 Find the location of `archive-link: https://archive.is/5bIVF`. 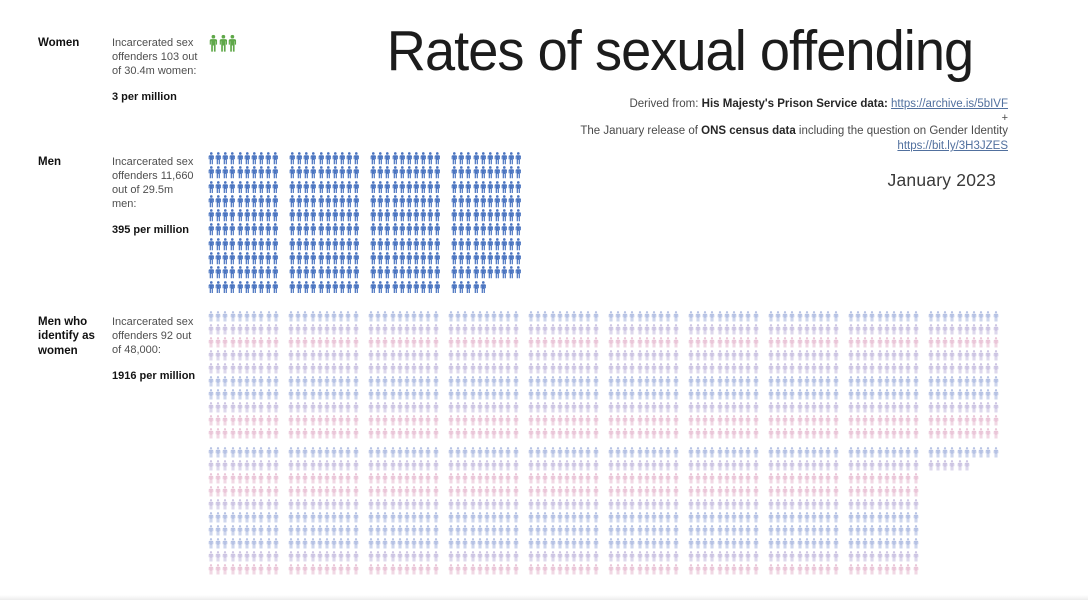

archive-link: https://archive.is/5bIVF is located at coordinates (949, 104).